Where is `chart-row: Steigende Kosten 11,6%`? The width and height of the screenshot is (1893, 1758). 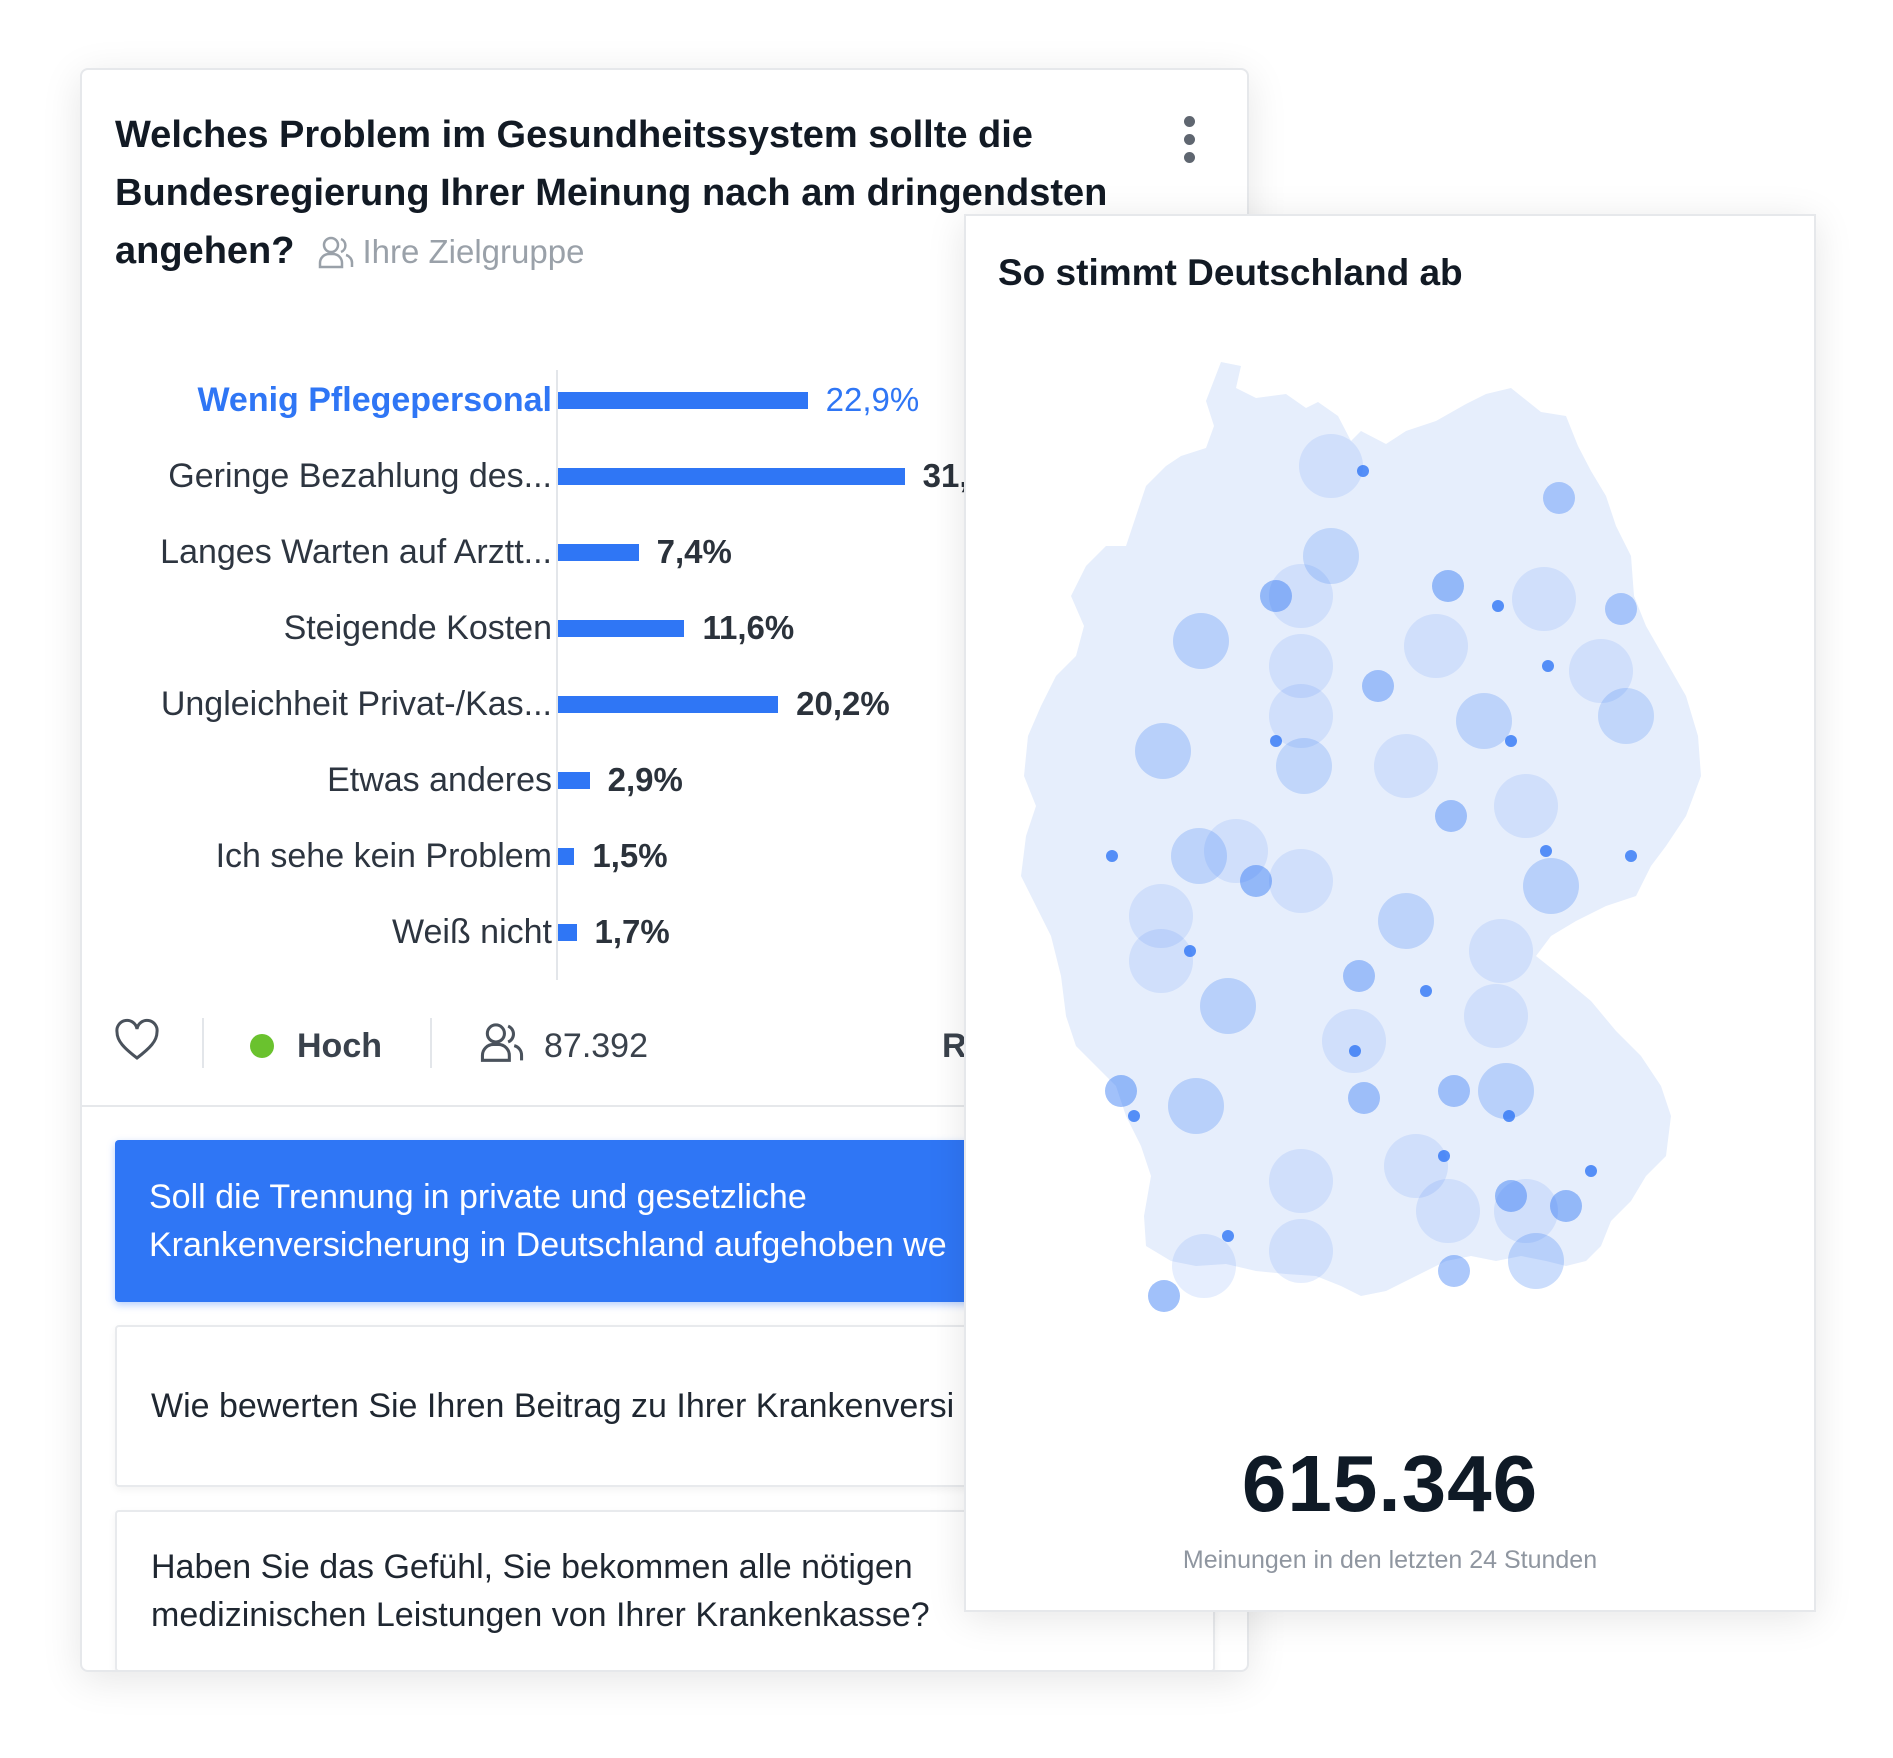
chart-row: Steigende Kosten 11,6% is located at coordinates (664, 628).